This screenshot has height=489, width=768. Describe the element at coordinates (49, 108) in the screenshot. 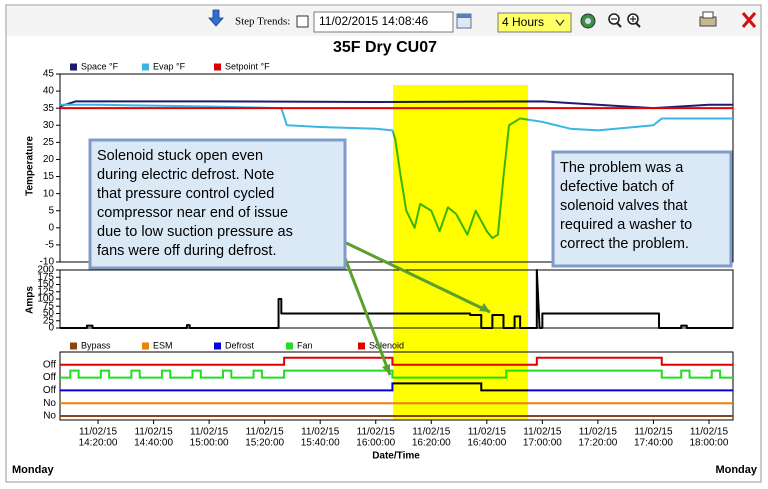

I see `y-tick-label: 35` at that location.